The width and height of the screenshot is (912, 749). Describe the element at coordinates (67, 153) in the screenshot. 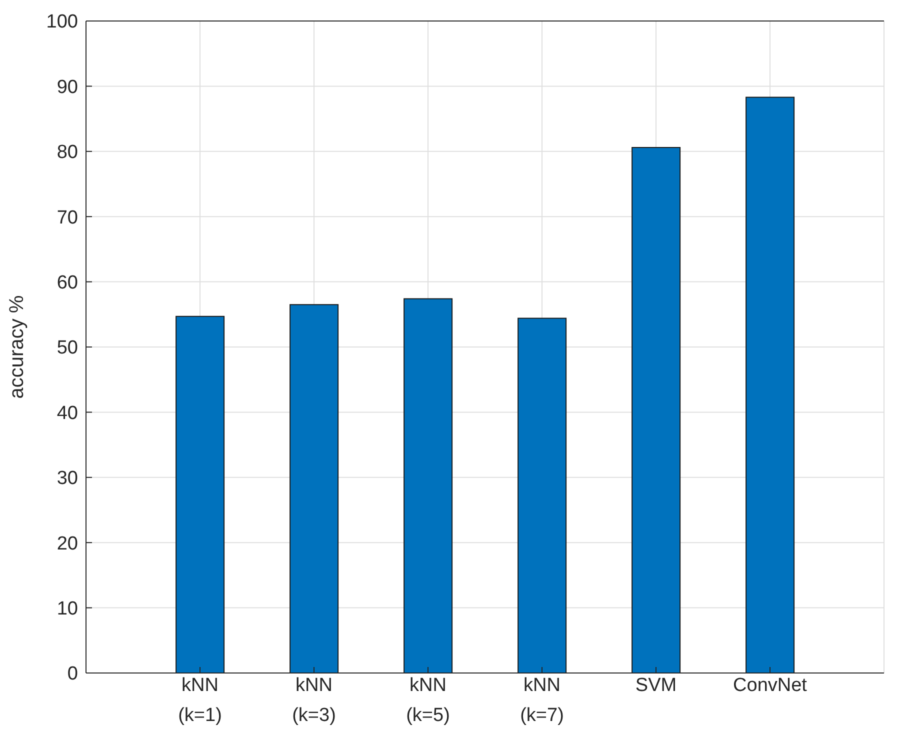

I see `y-tick-label: 80` at that location.